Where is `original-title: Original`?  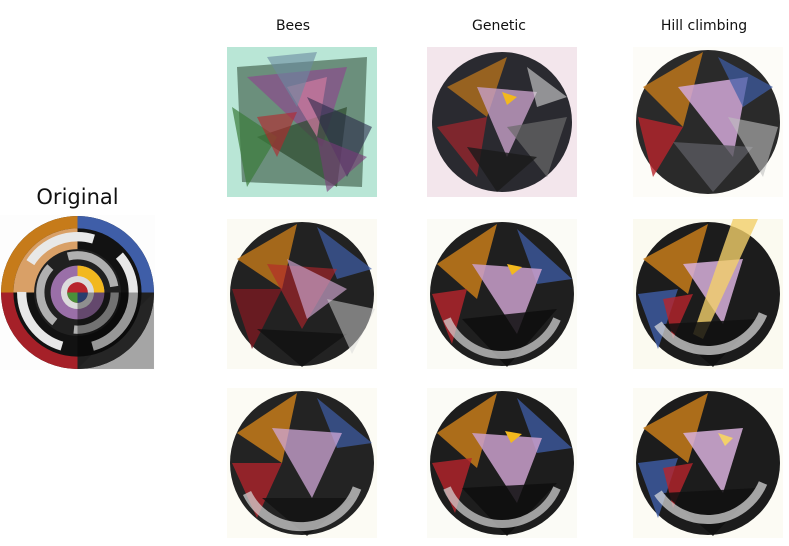
original-title: Original is located at coordinates (77, 197).